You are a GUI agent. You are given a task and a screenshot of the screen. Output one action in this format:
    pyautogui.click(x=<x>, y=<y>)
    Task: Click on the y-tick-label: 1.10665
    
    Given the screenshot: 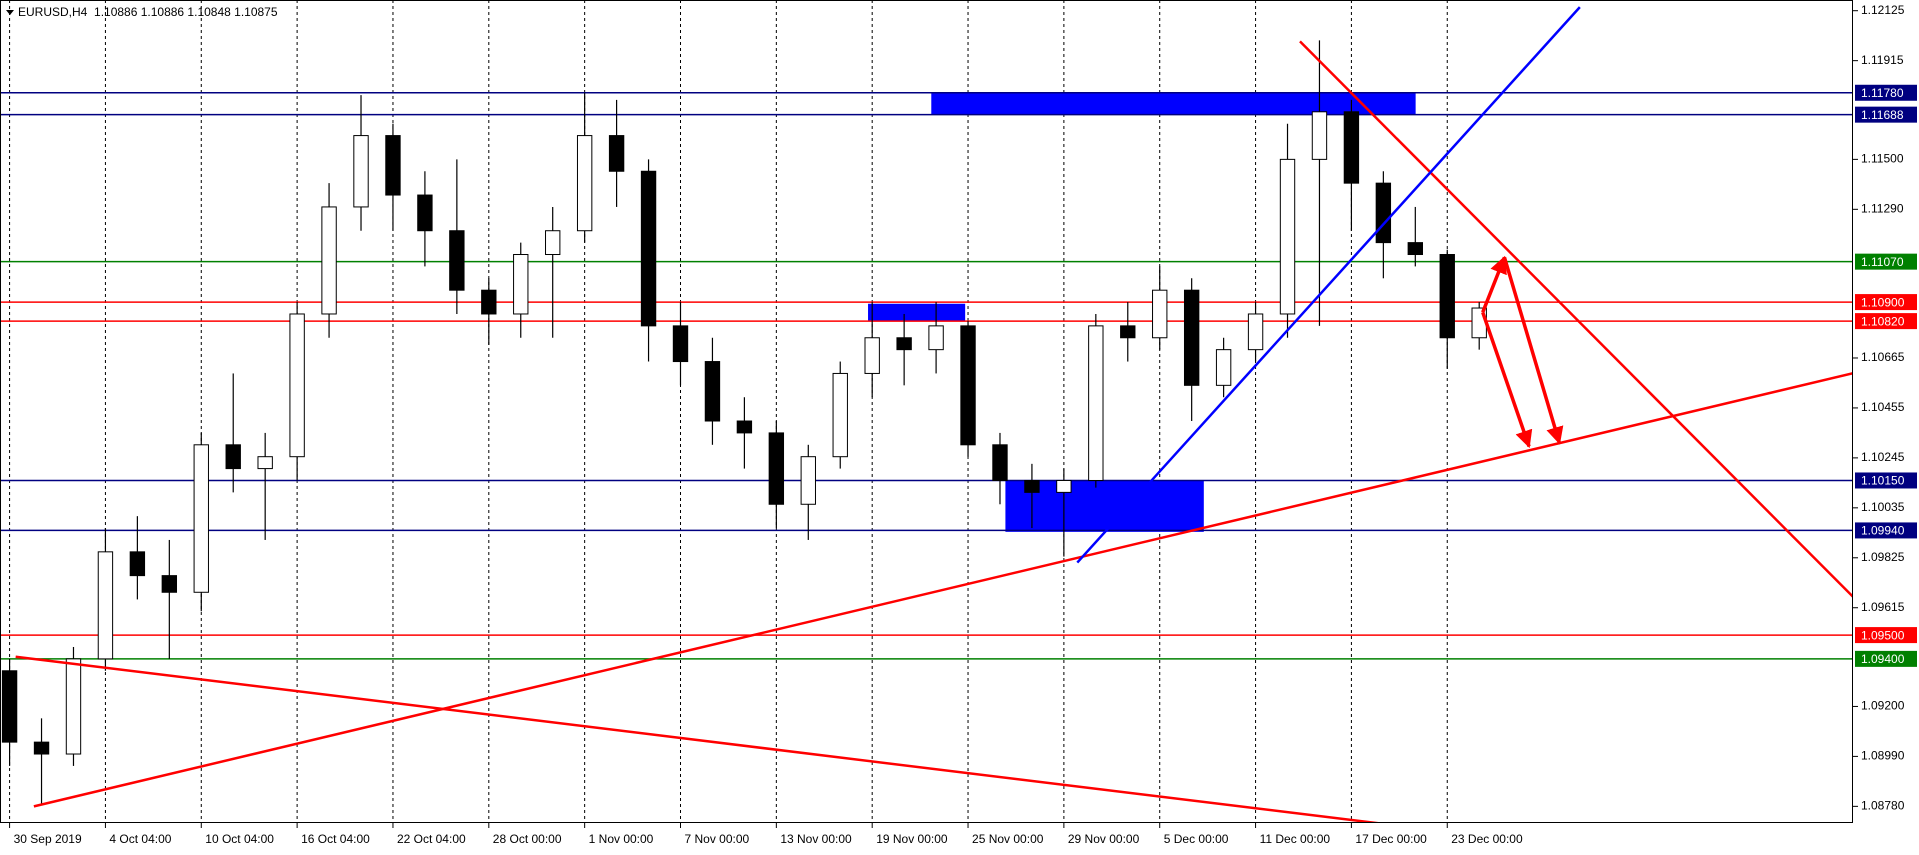 What is the action you would take?
    pyautogui.click(x=1883, y=357)
    